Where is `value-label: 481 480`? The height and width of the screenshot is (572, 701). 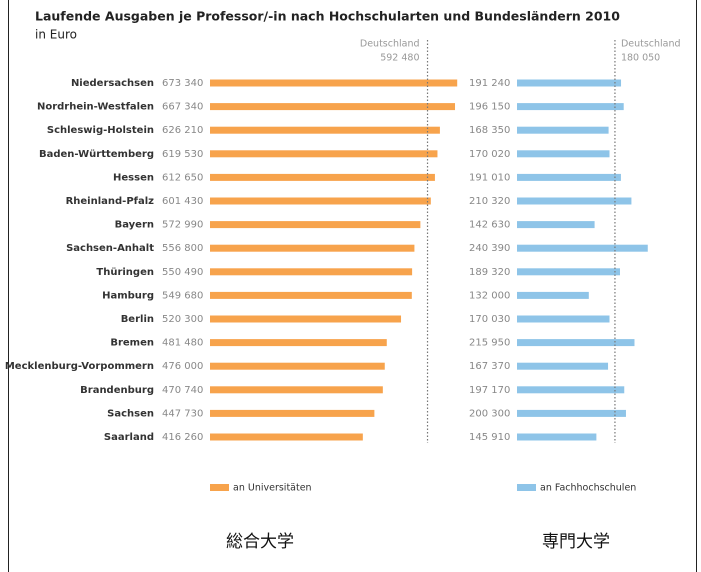
value-label: 481 480 is located at coordinates (182, 343).